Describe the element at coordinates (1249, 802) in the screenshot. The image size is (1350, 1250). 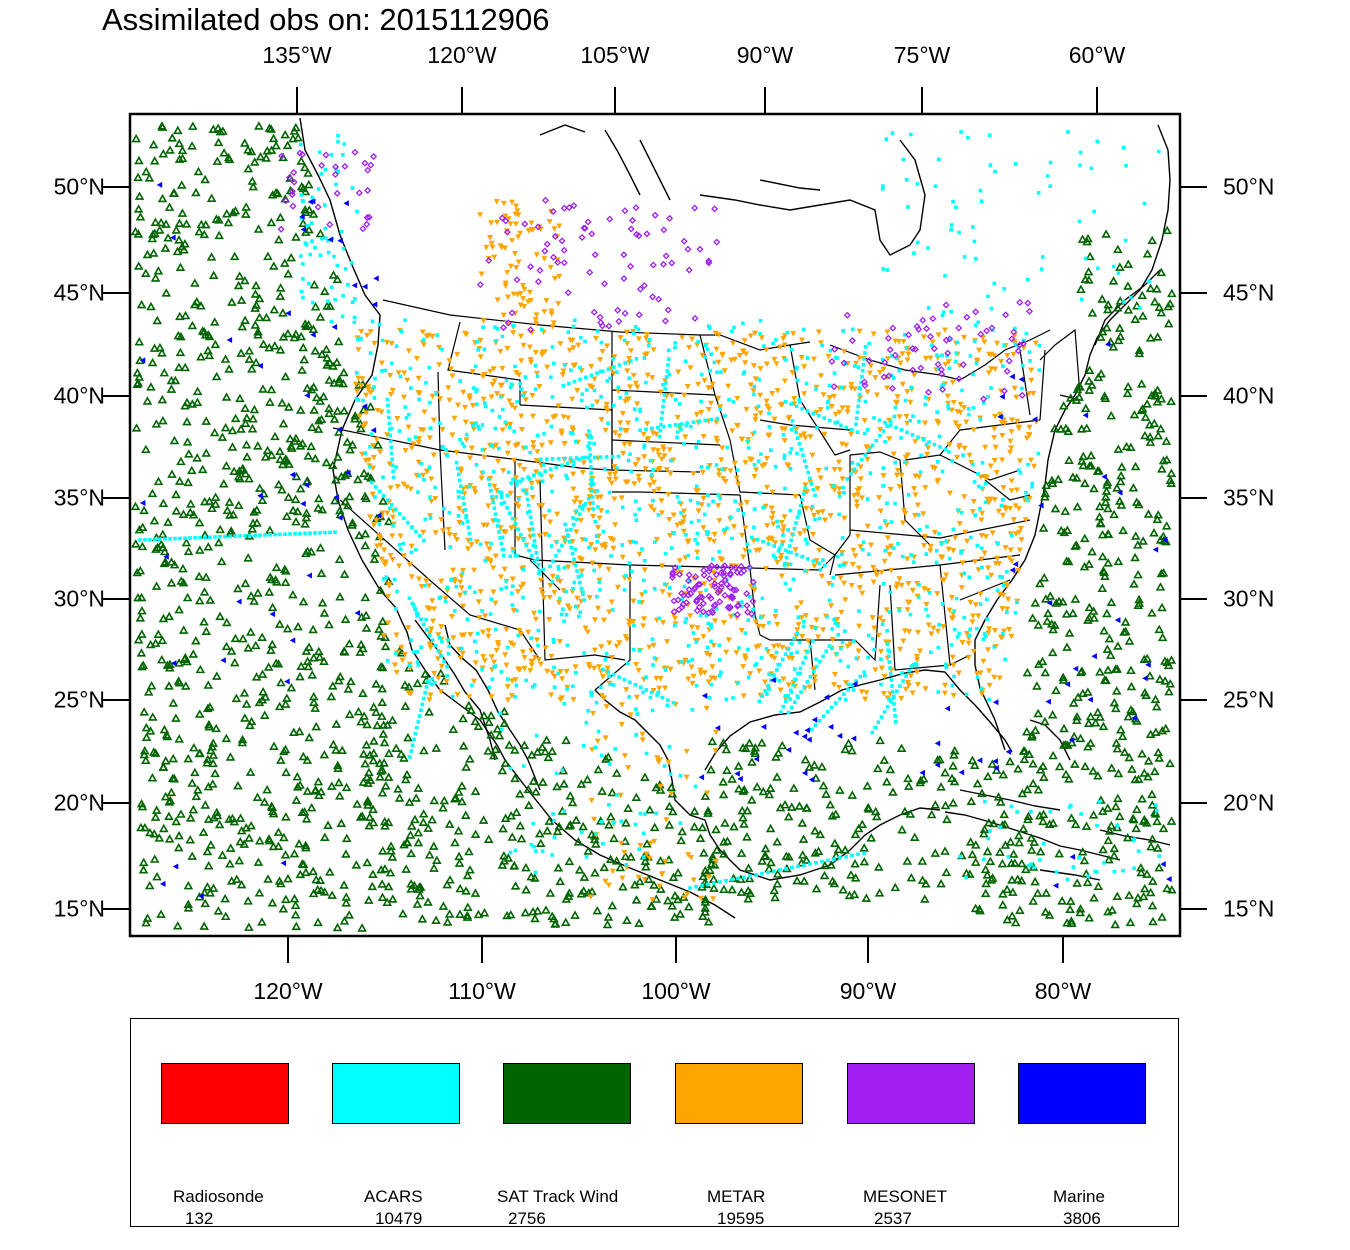
I see `right-lat-label: 20°N` at that location.